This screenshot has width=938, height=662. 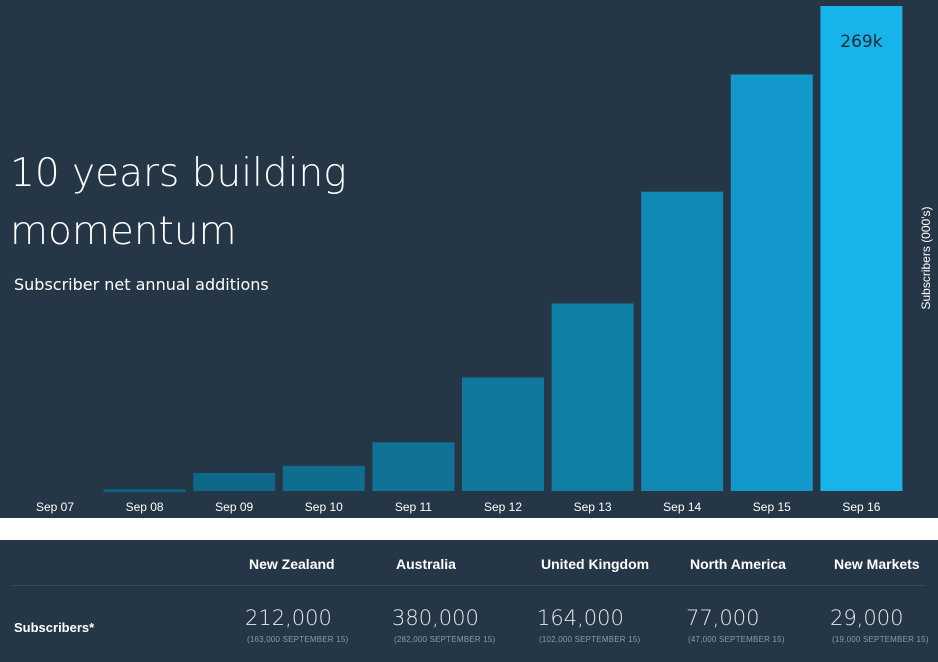 What do you see at coordinates (298, 639) in the screenshot?
I see `note-new-zealand: (163,000 SEPTEMBER 15)` at bounding box center [298, 639].